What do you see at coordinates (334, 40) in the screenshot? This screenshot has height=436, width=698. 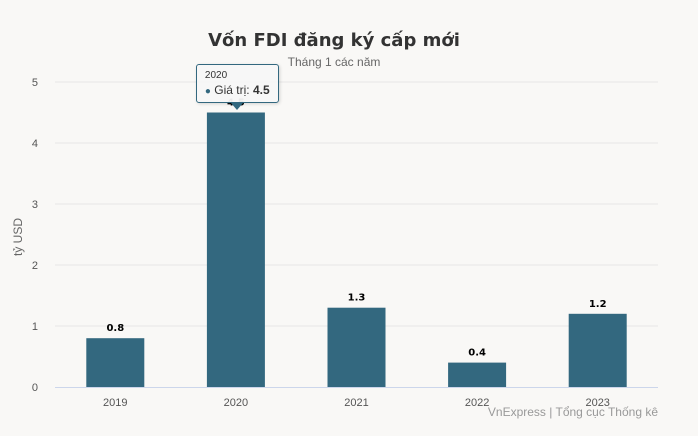 I see `chart-title: Vốn FDI đăng ký cấp mới` at bounding box center [334, 40].